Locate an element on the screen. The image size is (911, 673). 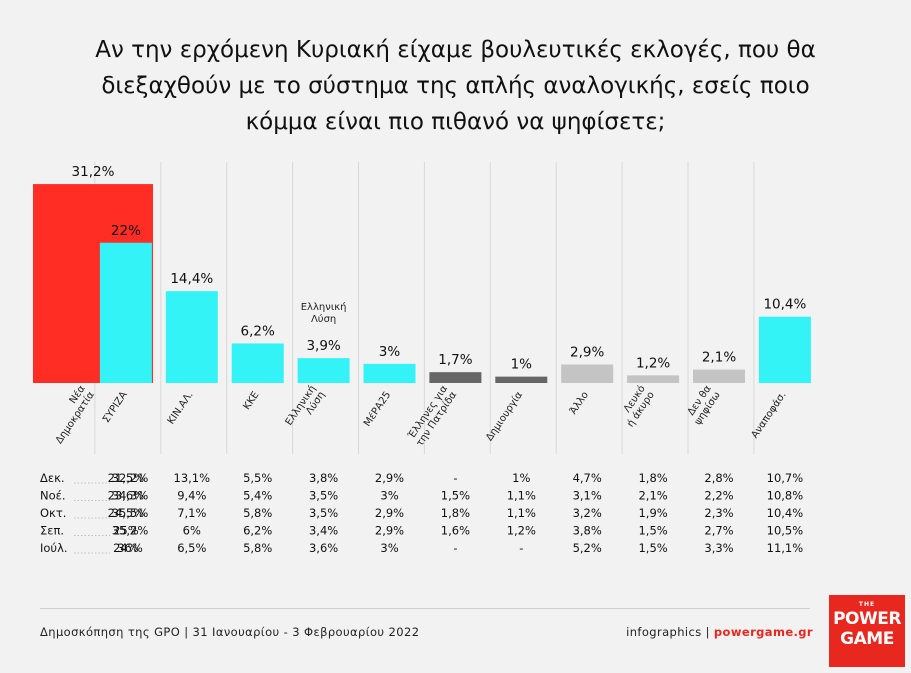
table-cell: 2,8% is located at coordinates (718, 478).